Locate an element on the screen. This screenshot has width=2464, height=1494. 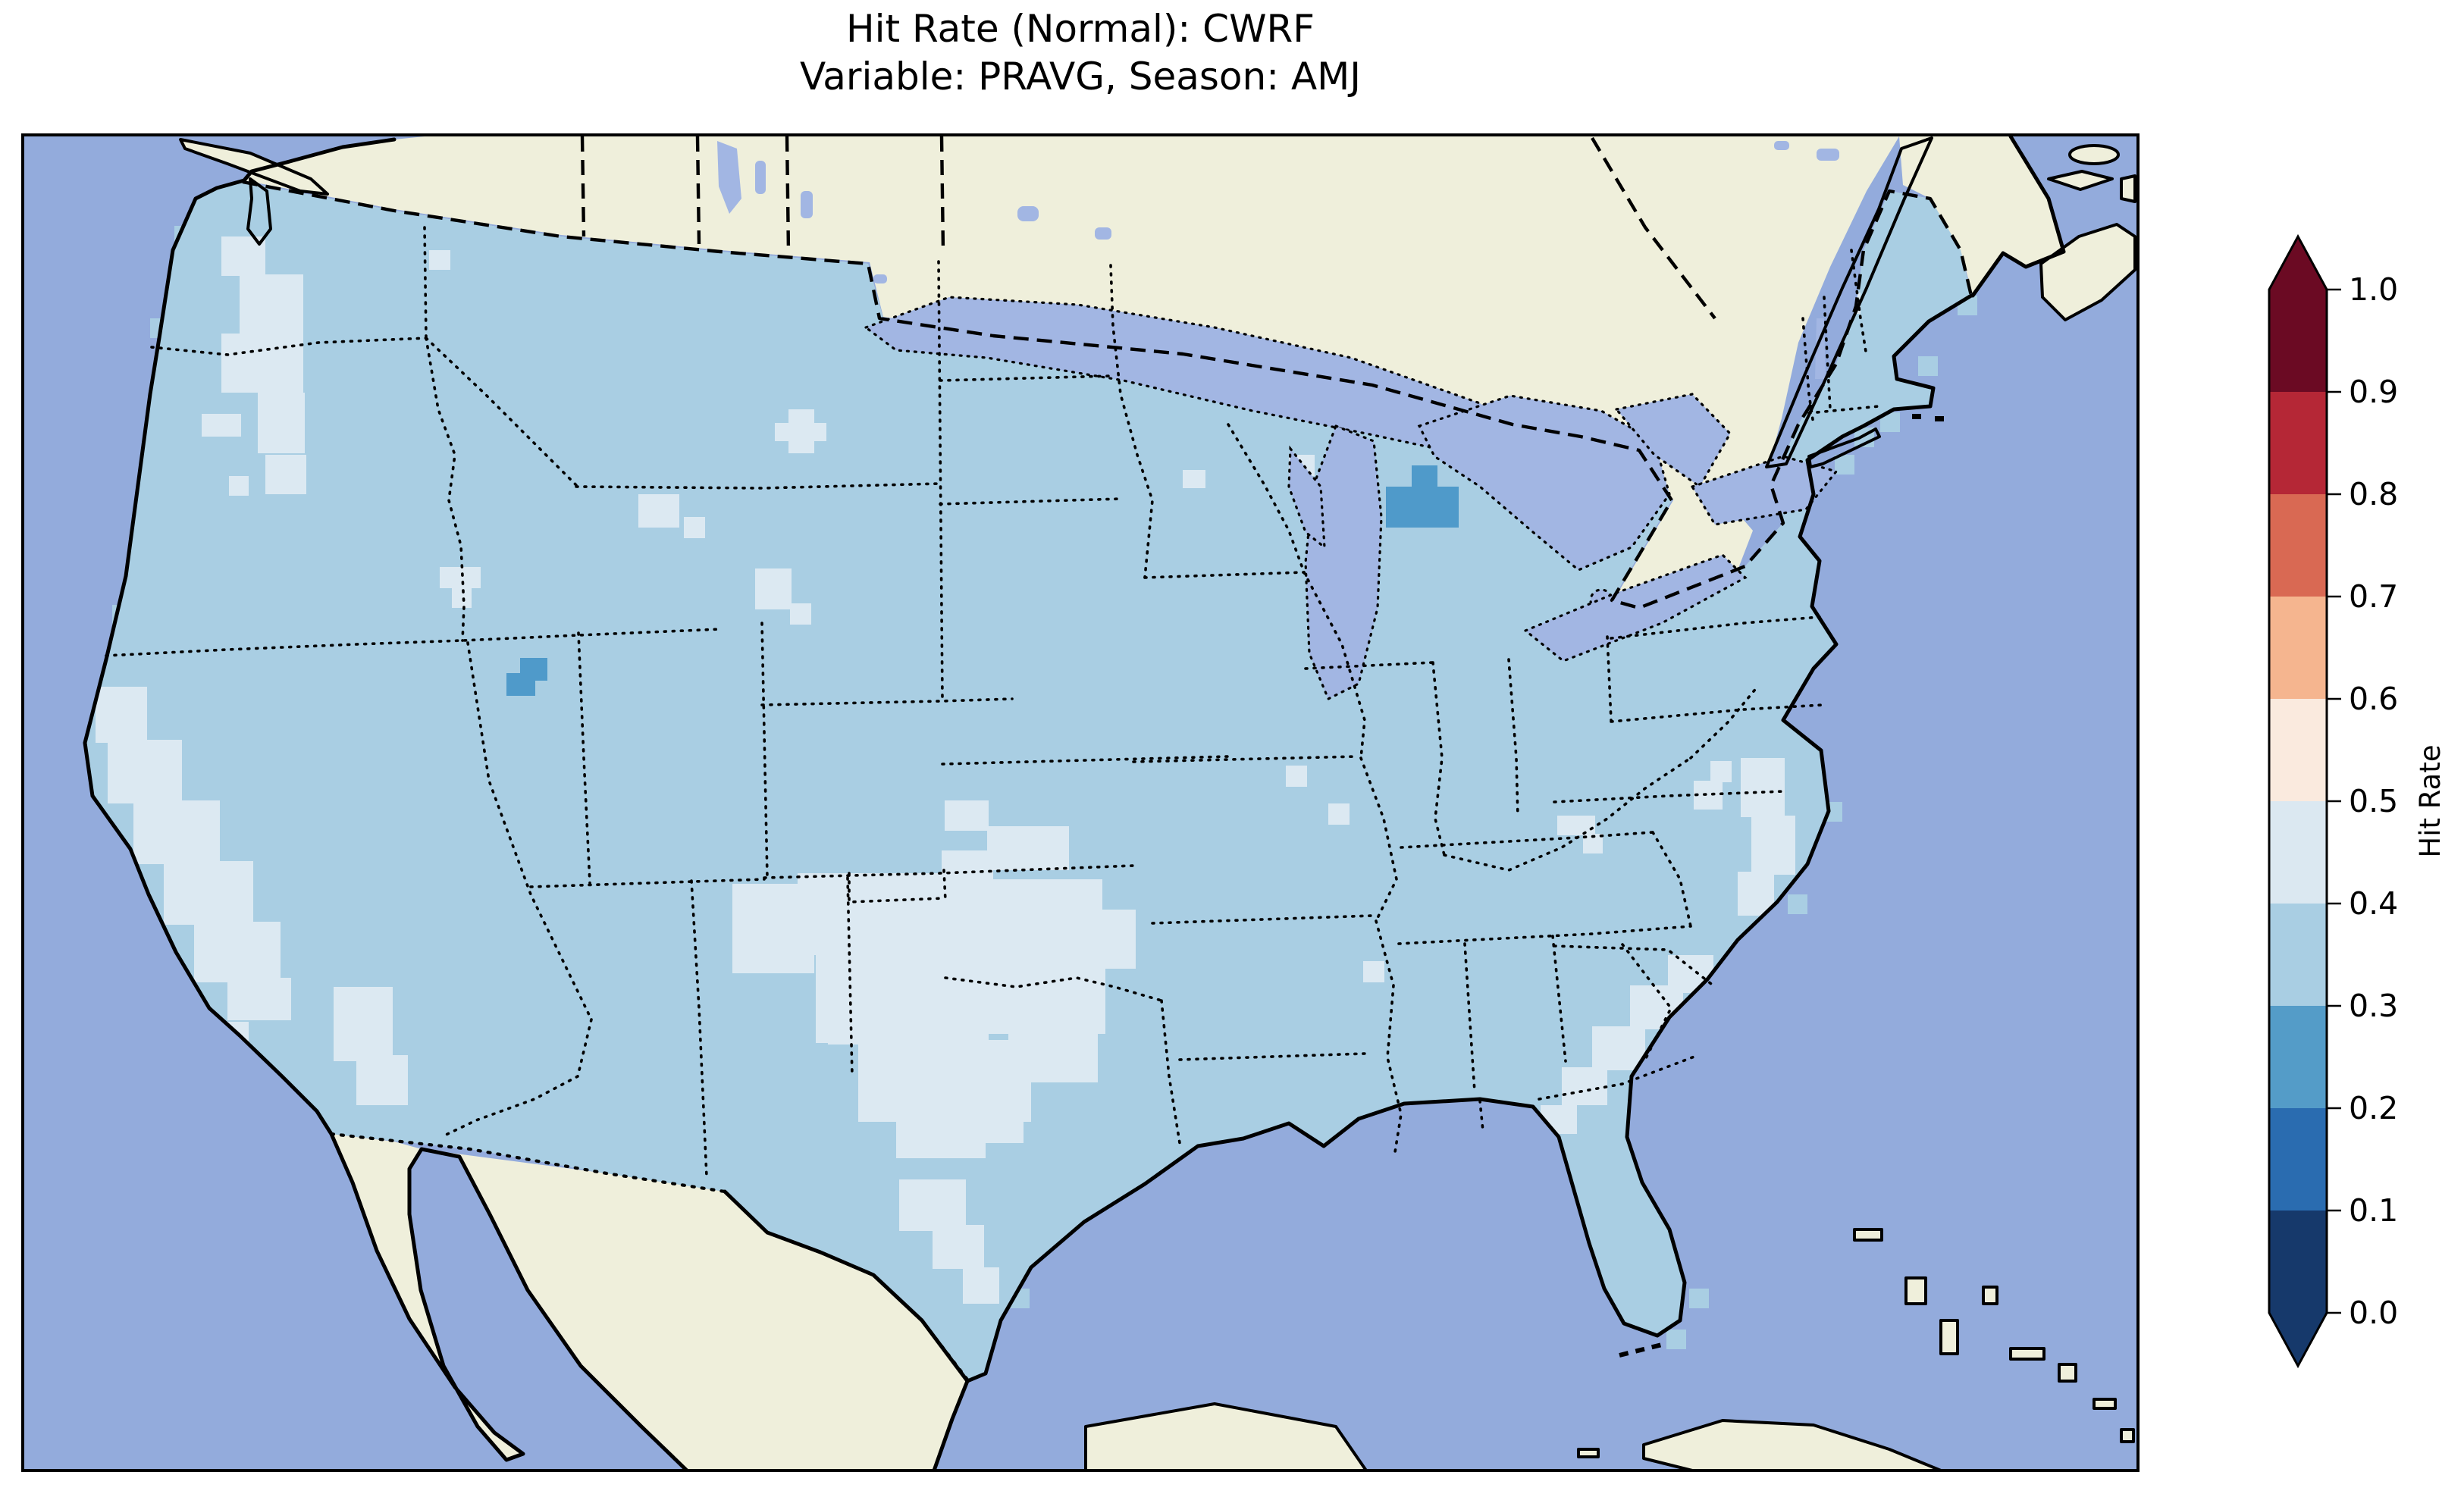
mexico-gulf-coastline is located at coordinates (951, 1425).